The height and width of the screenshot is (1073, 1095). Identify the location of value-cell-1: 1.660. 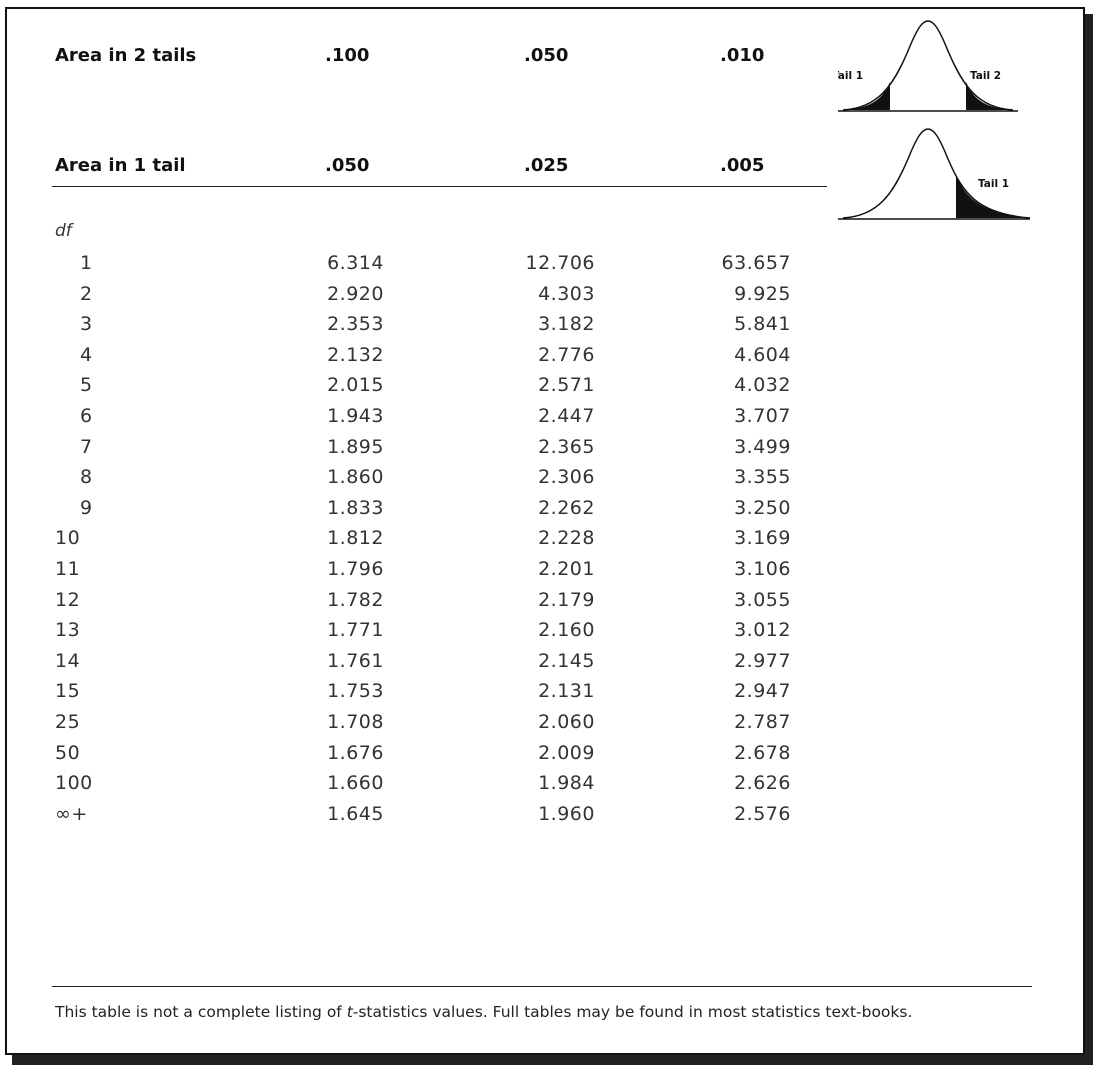
(355, 783).